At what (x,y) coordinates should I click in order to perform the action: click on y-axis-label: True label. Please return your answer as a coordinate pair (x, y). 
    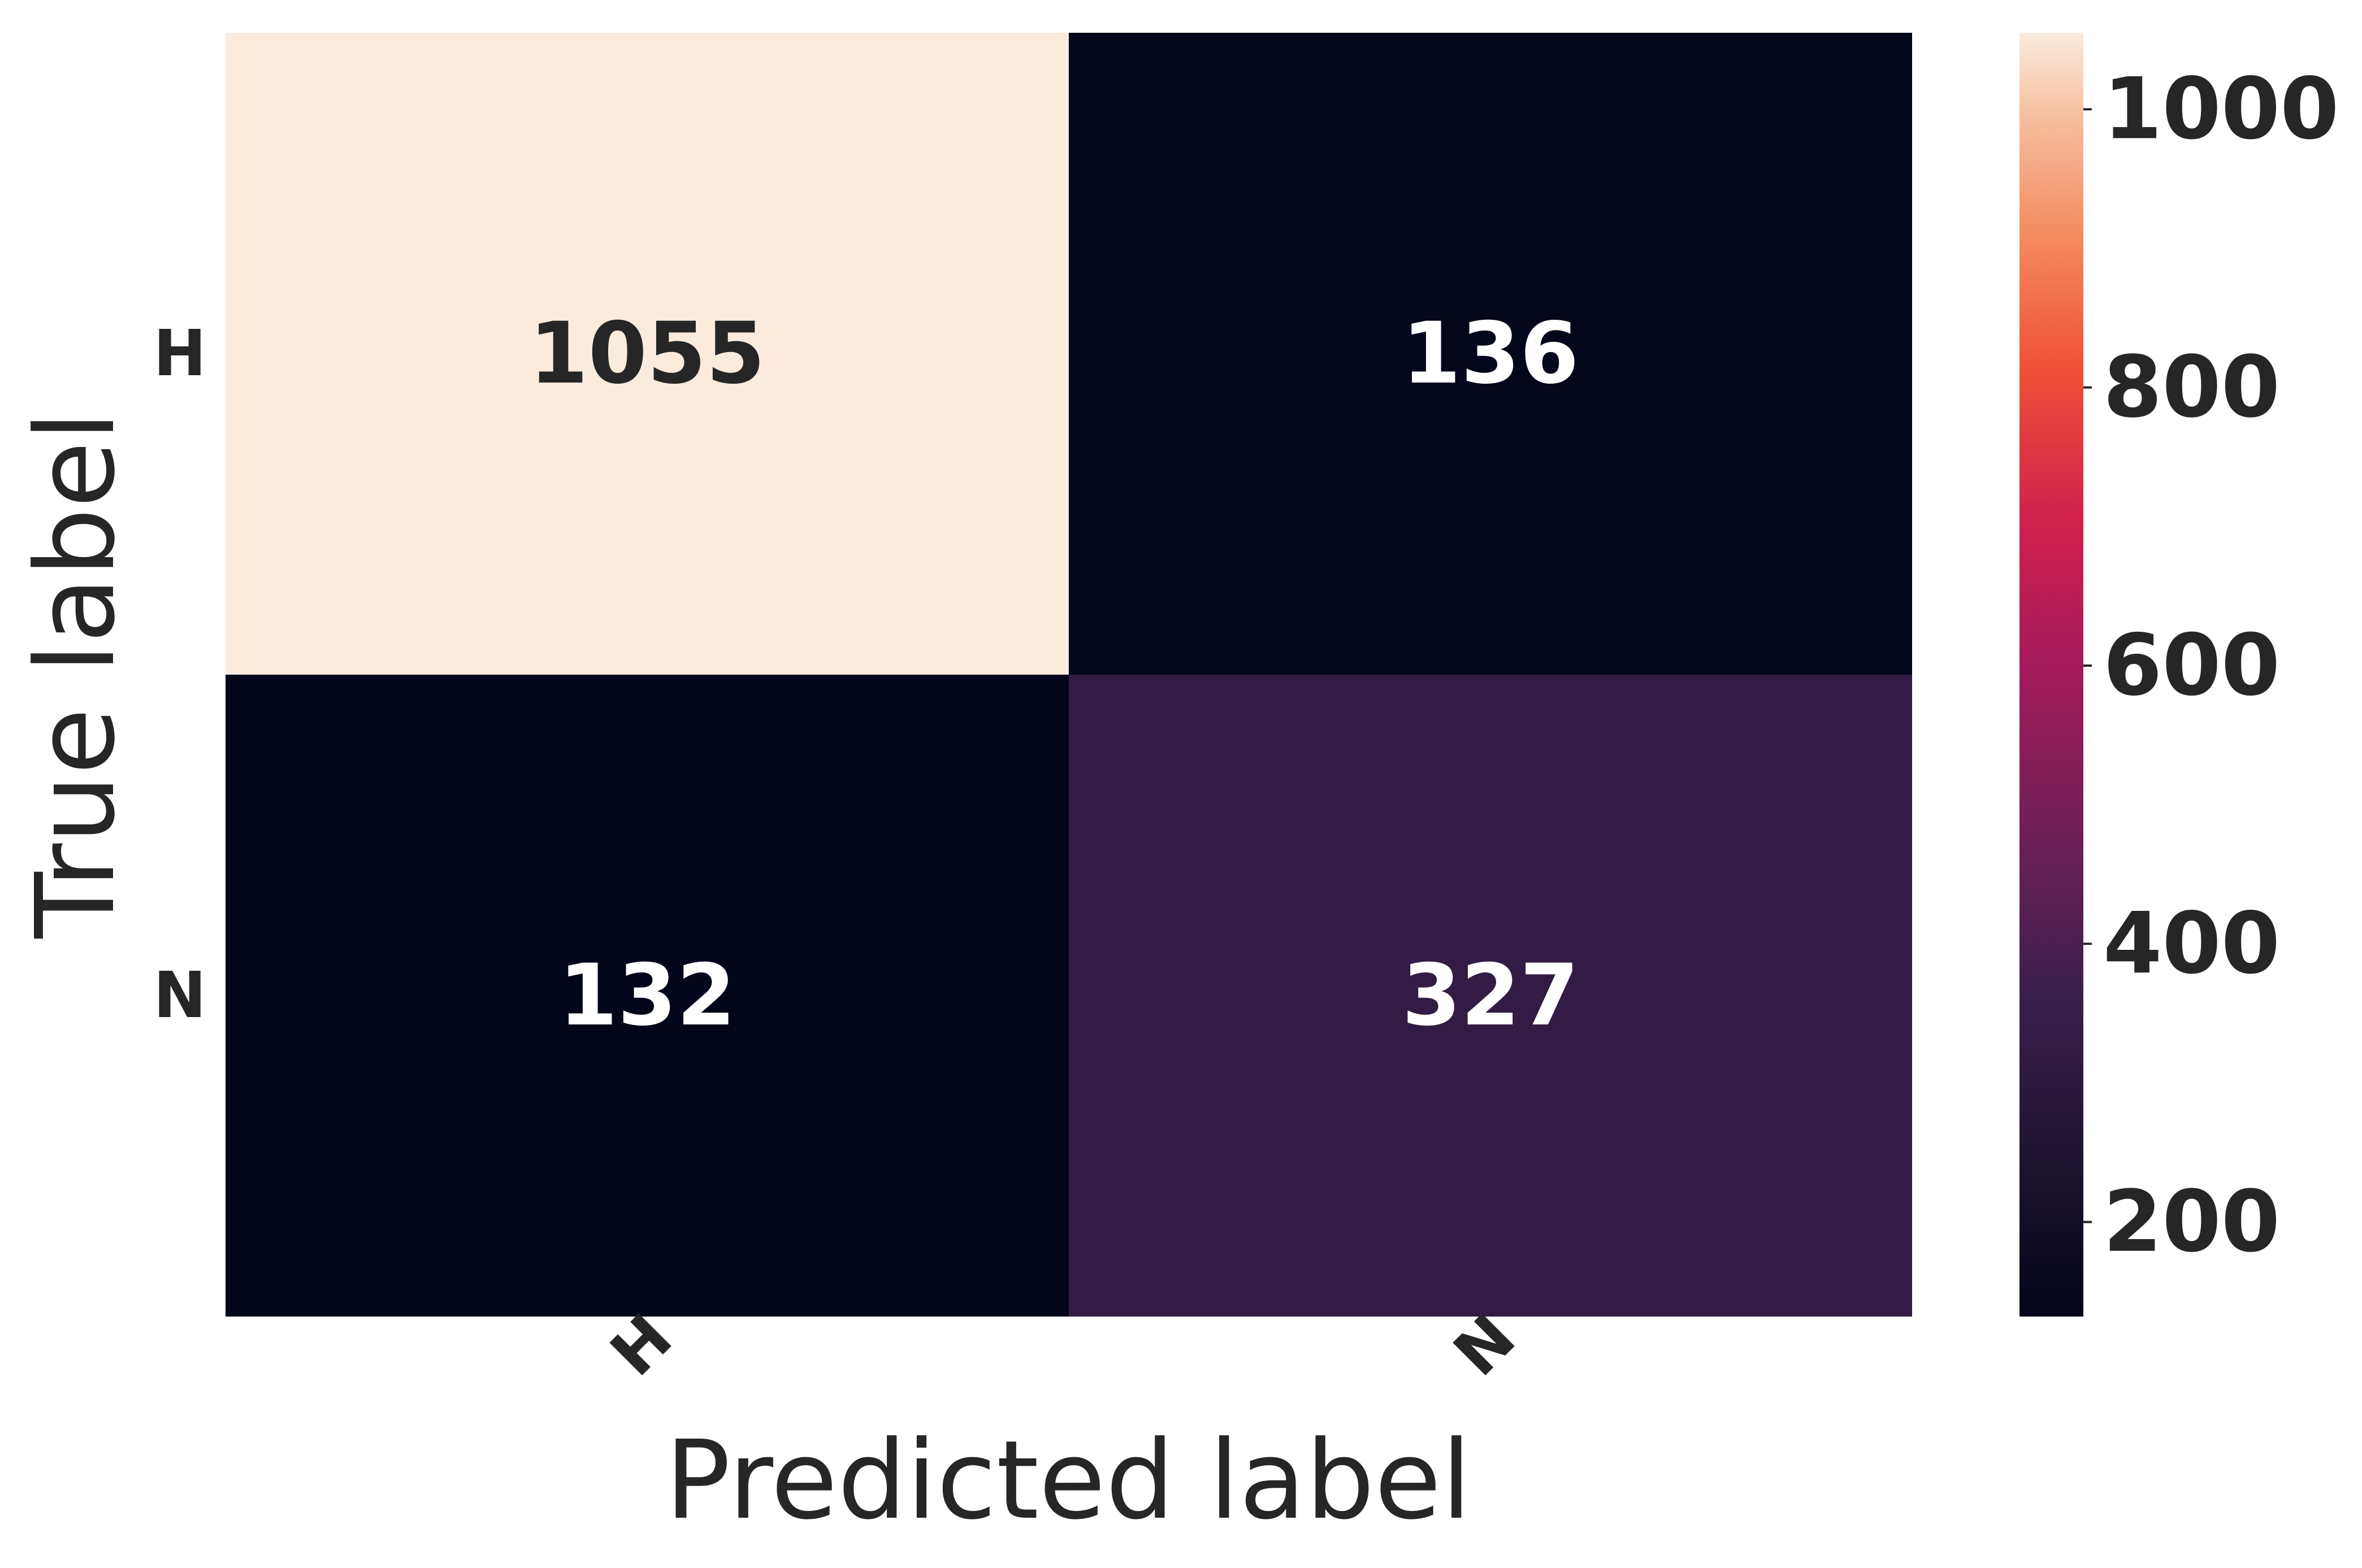
    Looking at the image, I should click on (76, 675).